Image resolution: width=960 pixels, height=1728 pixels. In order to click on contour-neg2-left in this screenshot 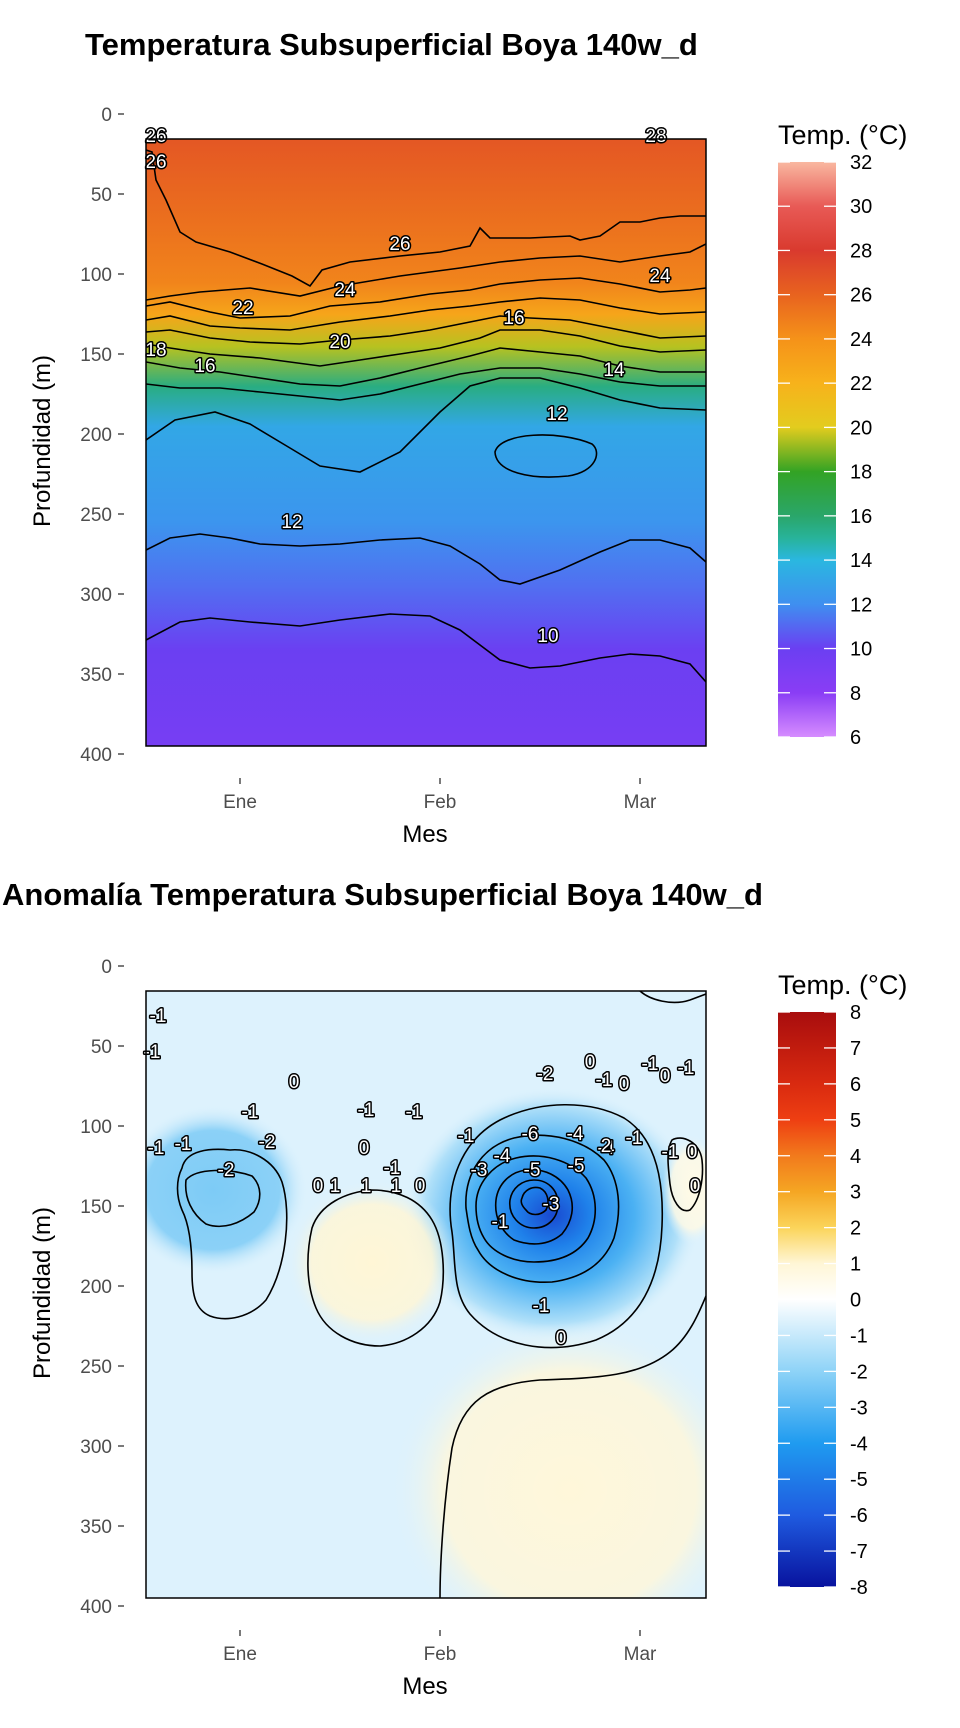, I will do `click(222, 1198)`.